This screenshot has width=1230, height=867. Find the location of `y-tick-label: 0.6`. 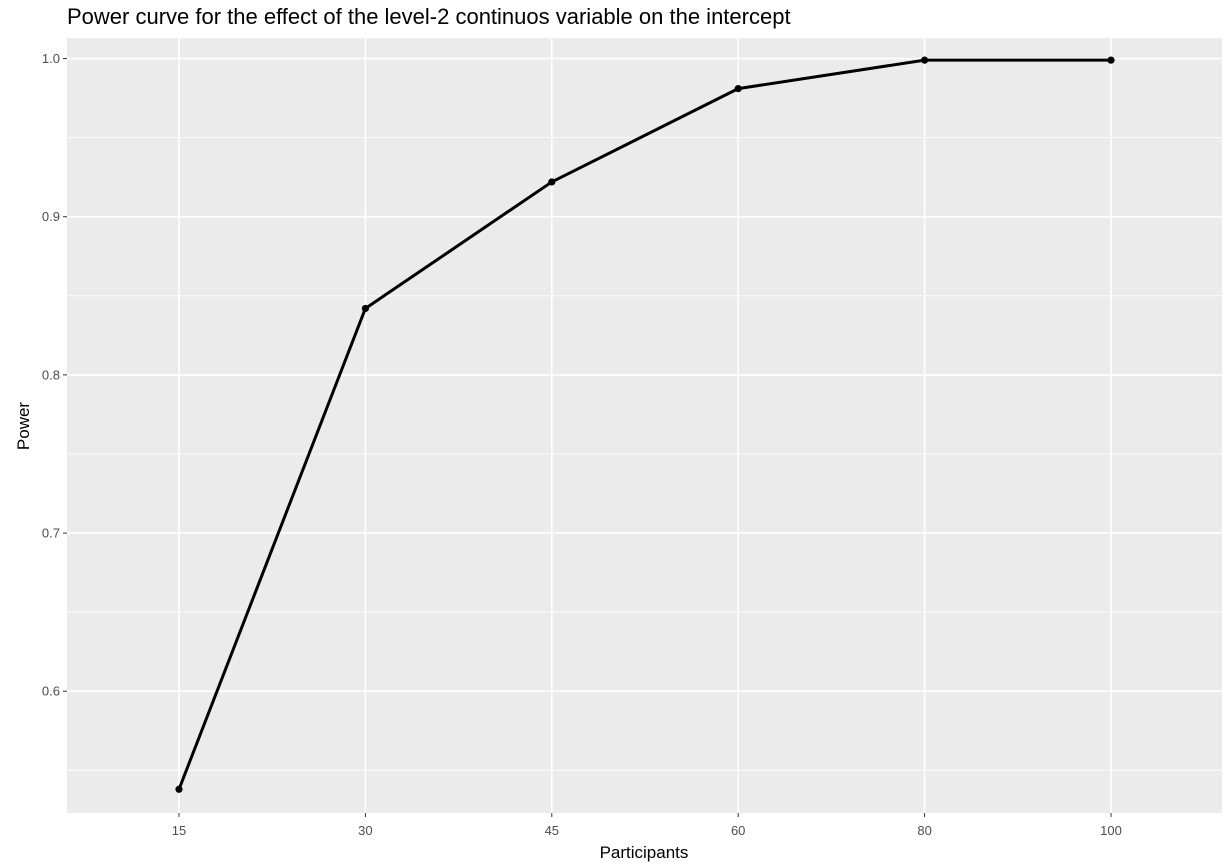

y-tick-label: 0.6 is located at coordinates (51, 691).